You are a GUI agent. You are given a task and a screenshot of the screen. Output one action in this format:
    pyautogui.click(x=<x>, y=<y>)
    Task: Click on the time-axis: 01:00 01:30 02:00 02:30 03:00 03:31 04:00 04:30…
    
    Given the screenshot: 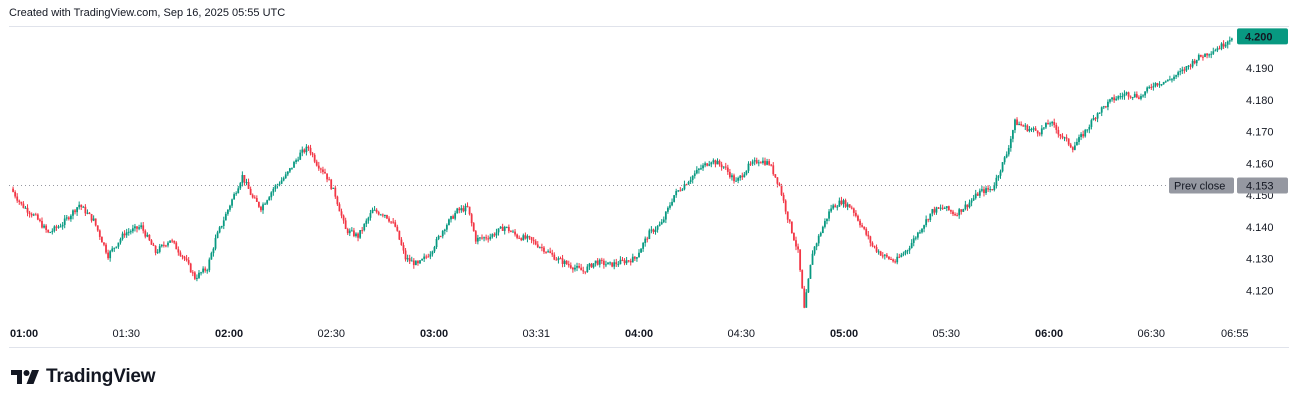 What is the action you would take?
    pyautogui.click(x=629, y=334)
    